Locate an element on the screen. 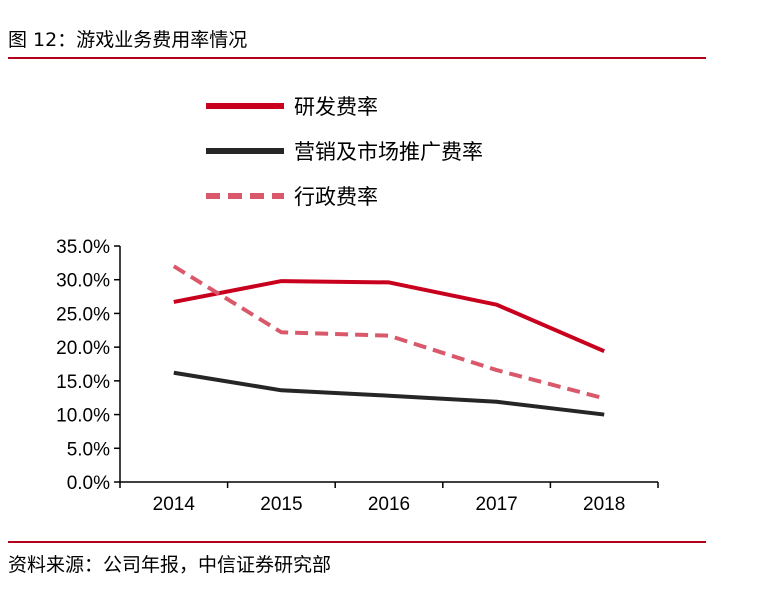 The image size is (771, 593). legend-label-3: 行政费率 is located at coordinates (336, 197).